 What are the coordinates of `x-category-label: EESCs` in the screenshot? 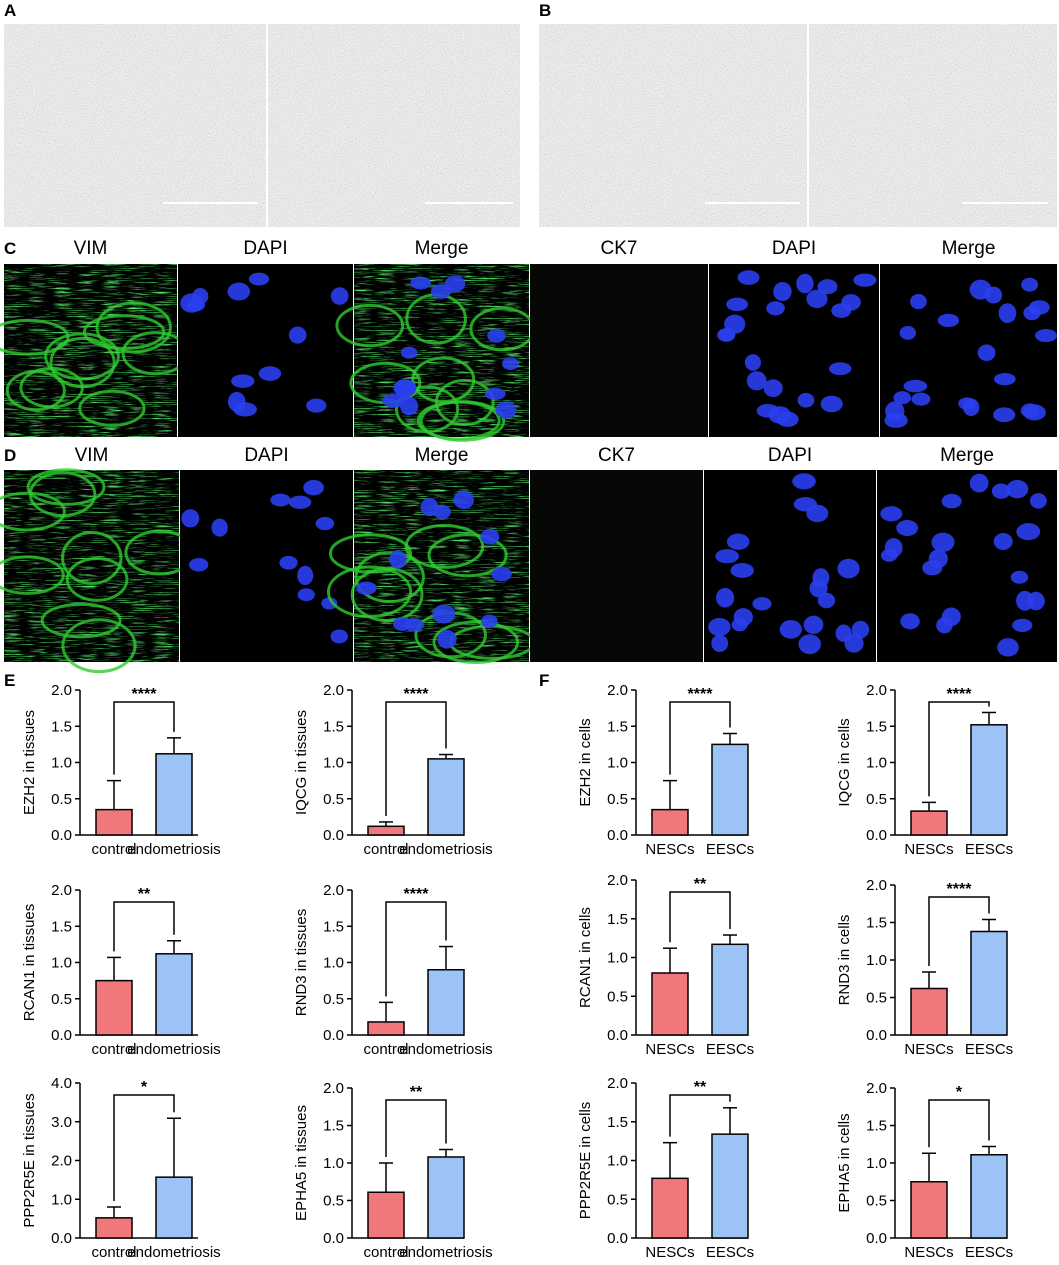 It's located at (989, 1252).